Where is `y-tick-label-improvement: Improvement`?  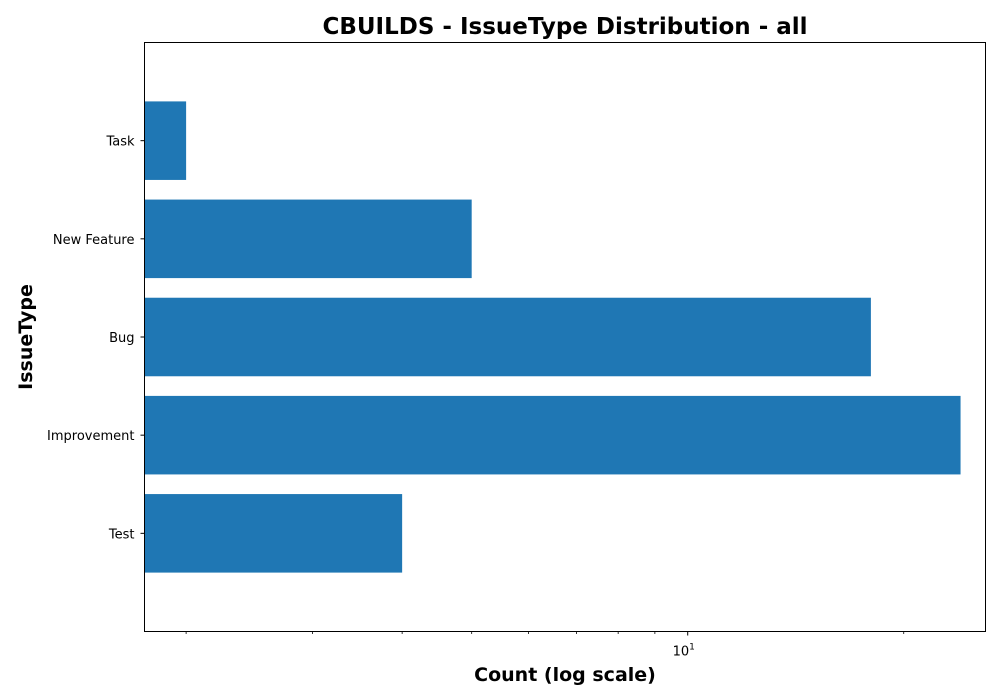 y-tick-label-improvement: Improvement is located at coordinates (90, 436).